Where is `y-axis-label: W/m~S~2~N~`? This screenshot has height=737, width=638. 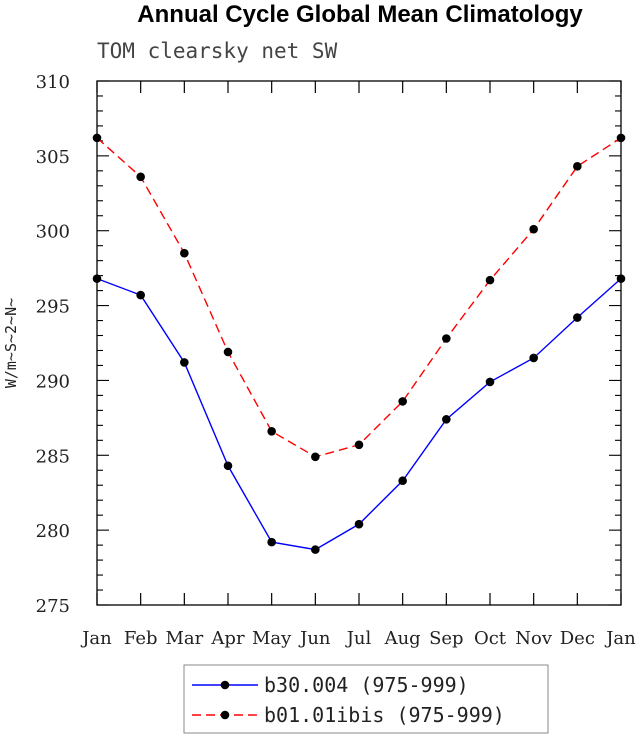 y-axis-label: W/m~S~2~N~ is located at coordinates (11, 343).